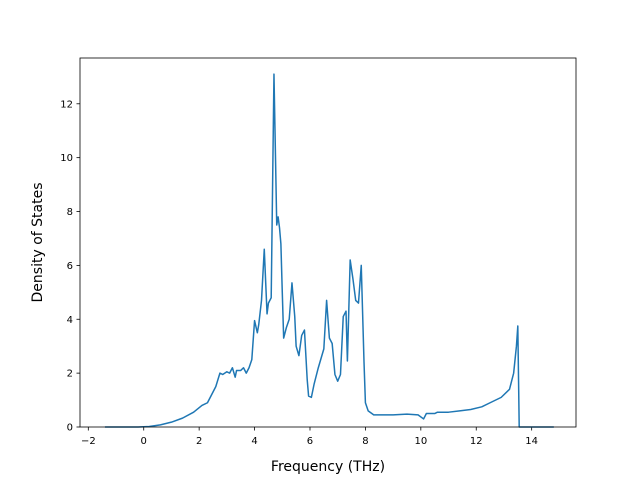 This screenshot has width=640, height=480. I want to click on x-axis-ticks: −2 0 2 4 6 8 10 12 14, so click(309, 437).